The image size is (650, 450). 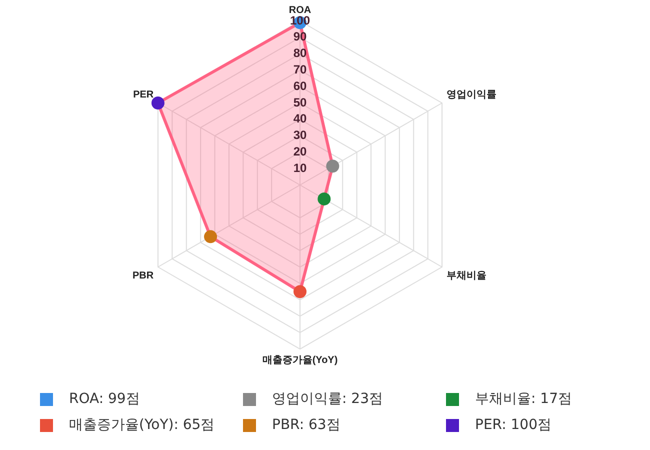 What do you see at coordinates (466, 276) in the screenshot?
I see `spoke-label: 부채비율` at bounding box center [466, 276].